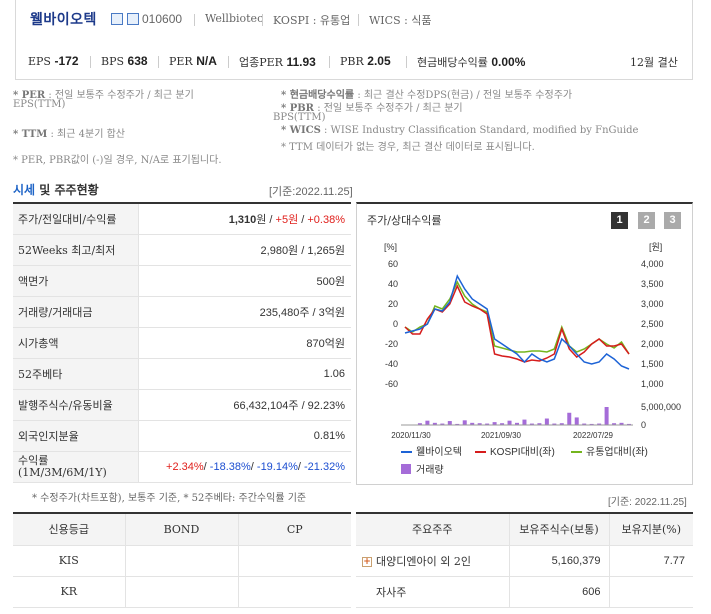 The width and height of the screenshot is (711, 614). What do you see at coordinates (76, 374) in the screenshot?
I see `row-label: 52주베타` at bounding box center [76, 374].